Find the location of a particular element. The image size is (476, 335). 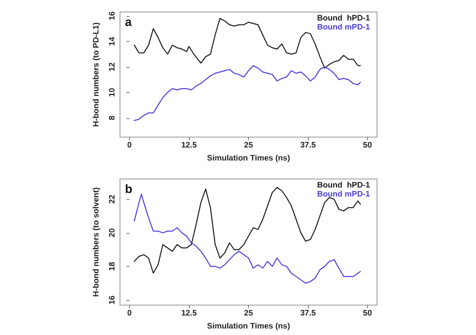

y-tick-label: 18 is located at coordinates (112, 266).